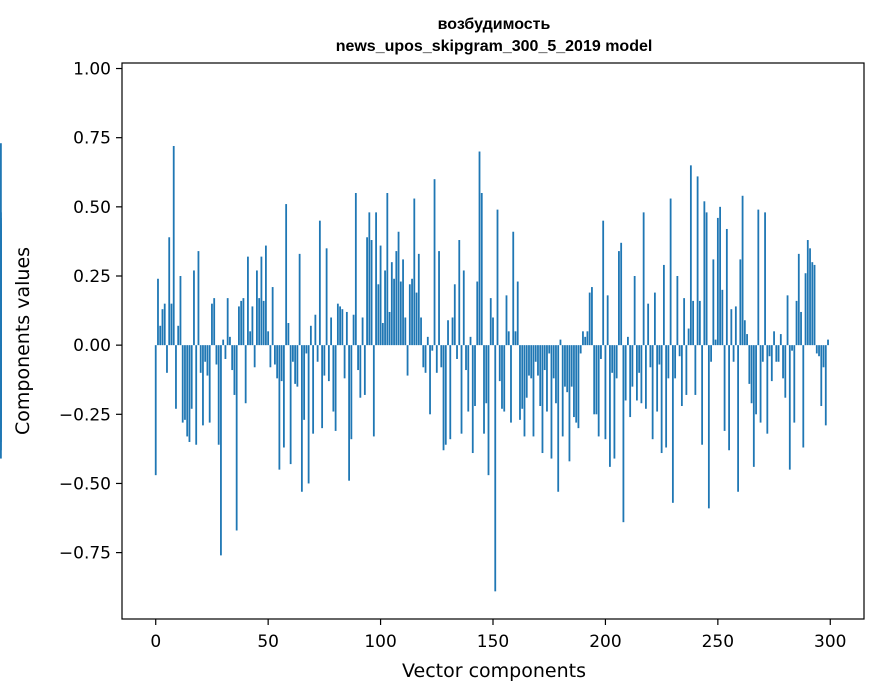  What do you see at coordinates (498, 635) in the screenshot?
I see `x-axis-ticks: 0 50 100 150 200 250 300` at bounding box center [498, 635].